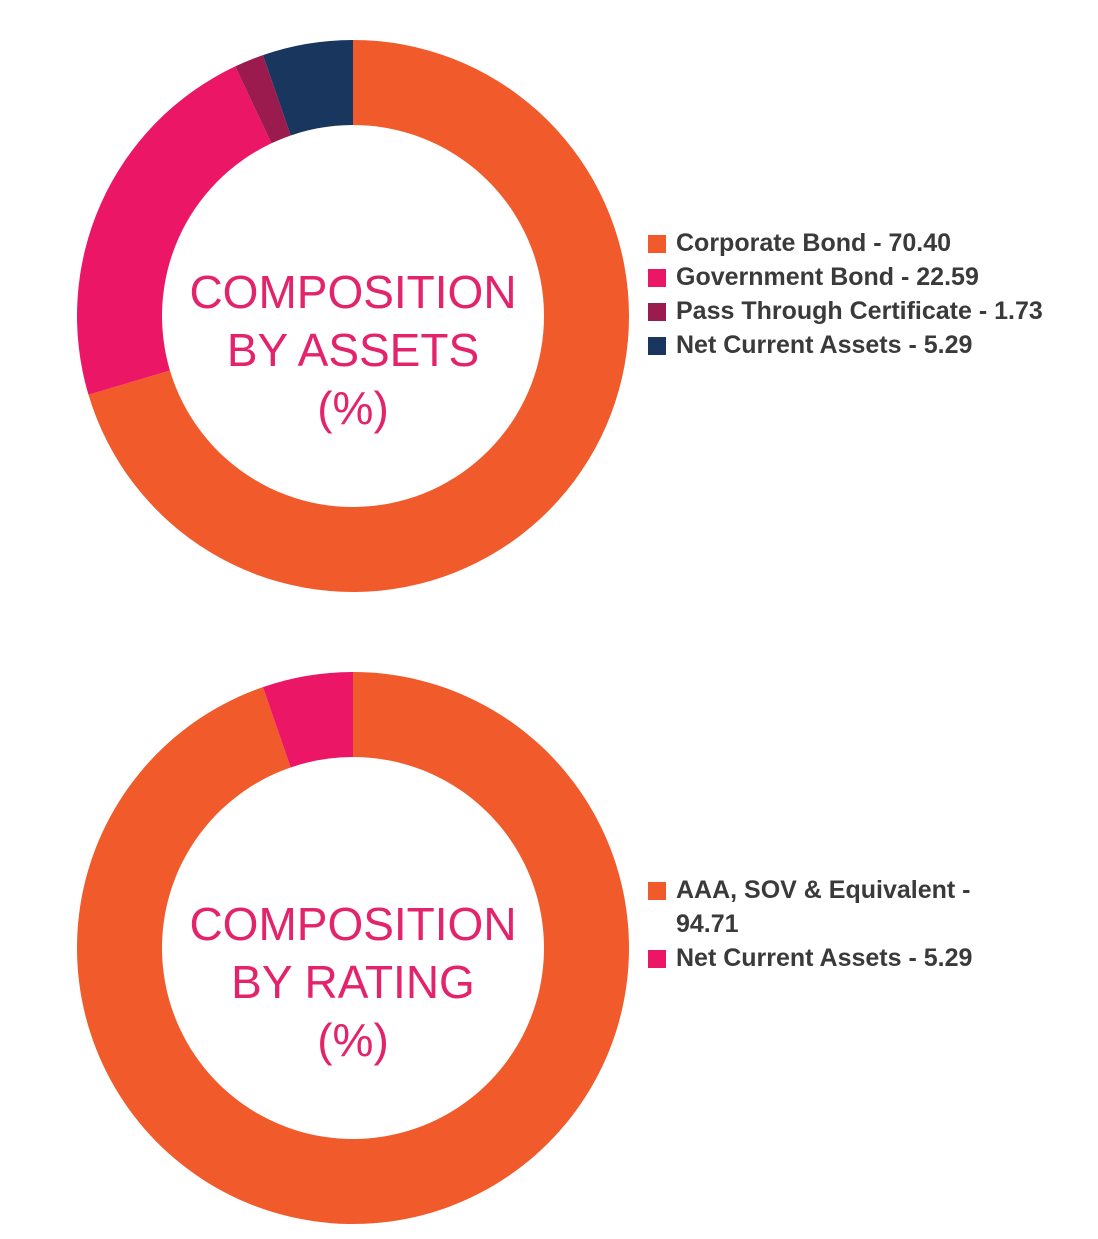  I want to click on legend-label: Pass Through Certificate - 1.73, so click(859, 311).